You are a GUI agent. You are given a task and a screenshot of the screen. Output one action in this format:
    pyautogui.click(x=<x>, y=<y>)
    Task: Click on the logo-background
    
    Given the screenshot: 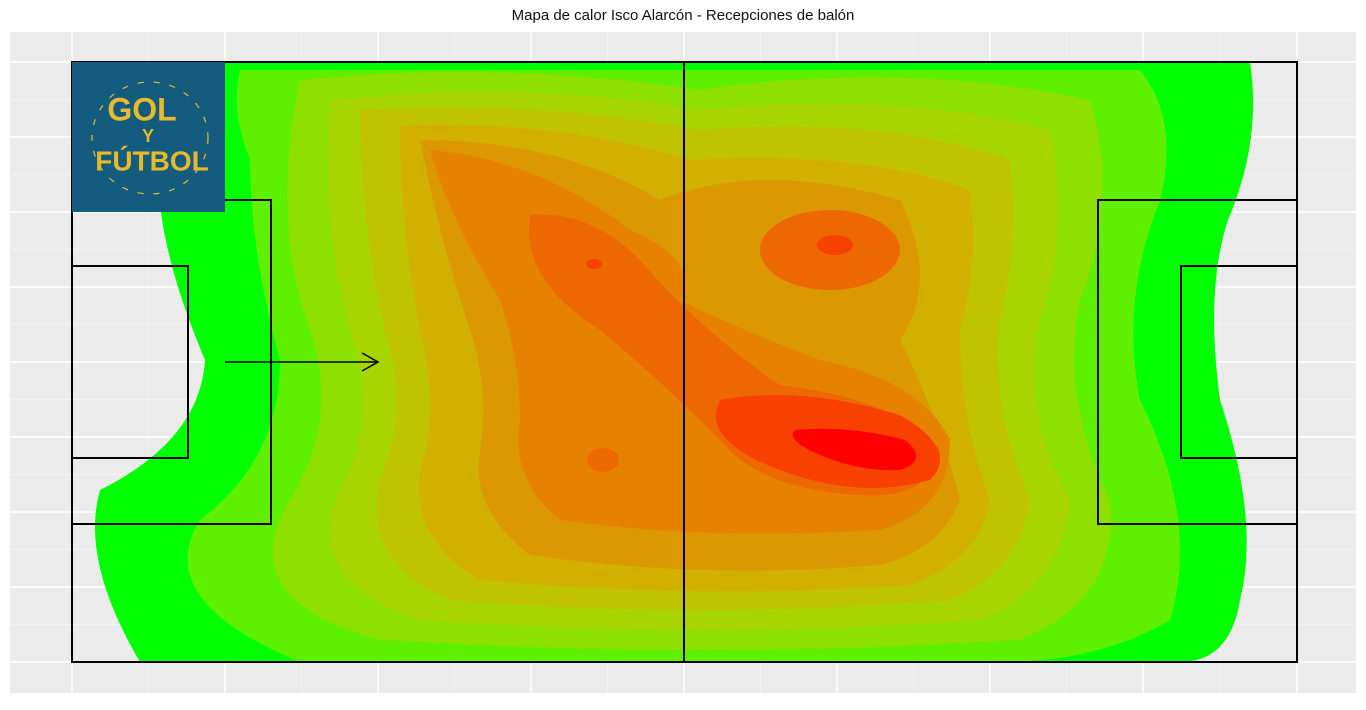 What is the action you would take?
    pyautogui.click(x=148, y=137)
    